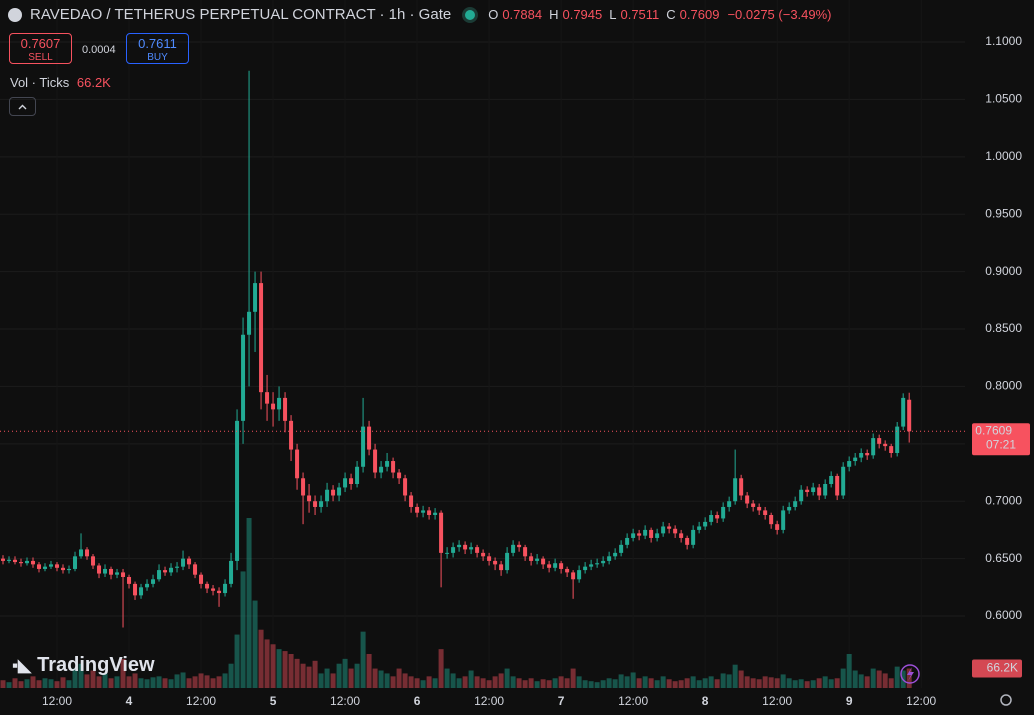  I want to click on ohlc-key: O, so click(493, 14).